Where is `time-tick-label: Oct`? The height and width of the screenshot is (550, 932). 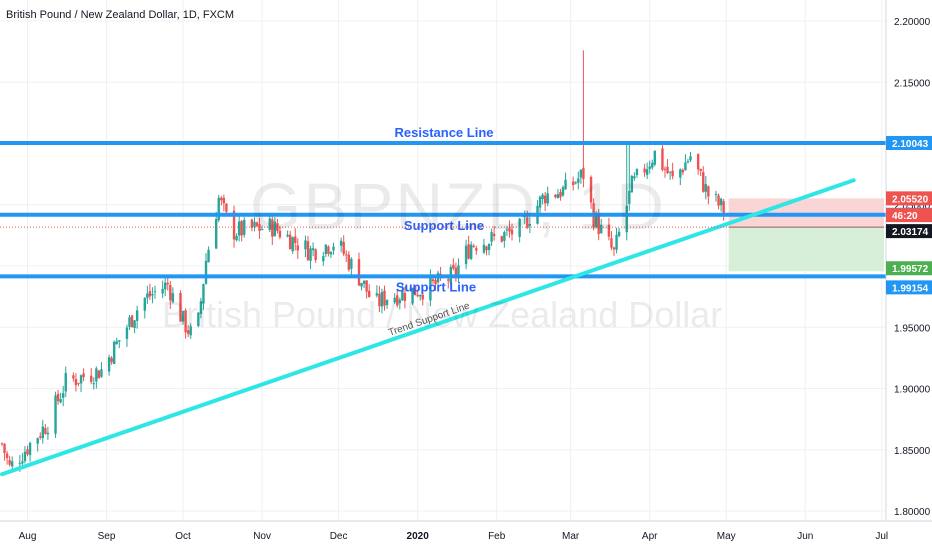 time-tick-label: Oct is located at coordinates (183, 536).